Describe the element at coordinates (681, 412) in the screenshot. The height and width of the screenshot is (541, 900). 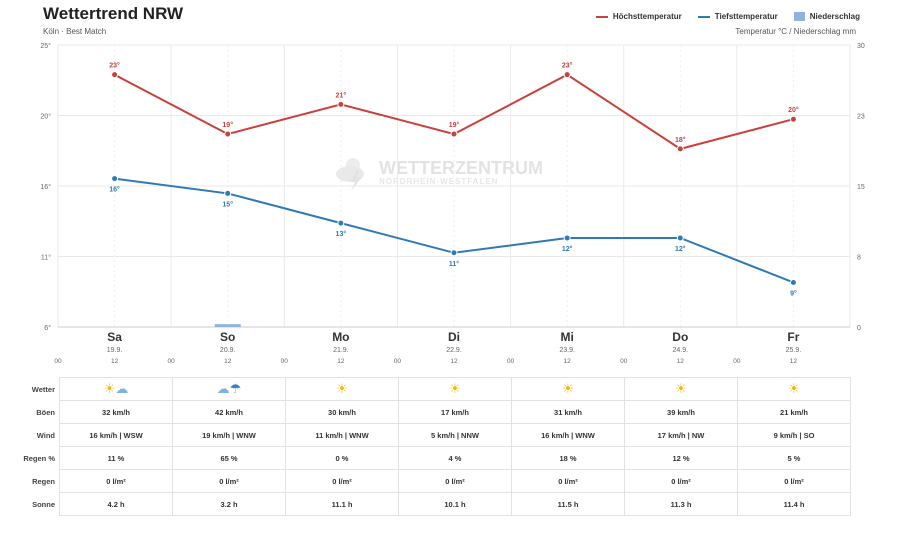
I see `table-cell: 39 km/h` at that location.